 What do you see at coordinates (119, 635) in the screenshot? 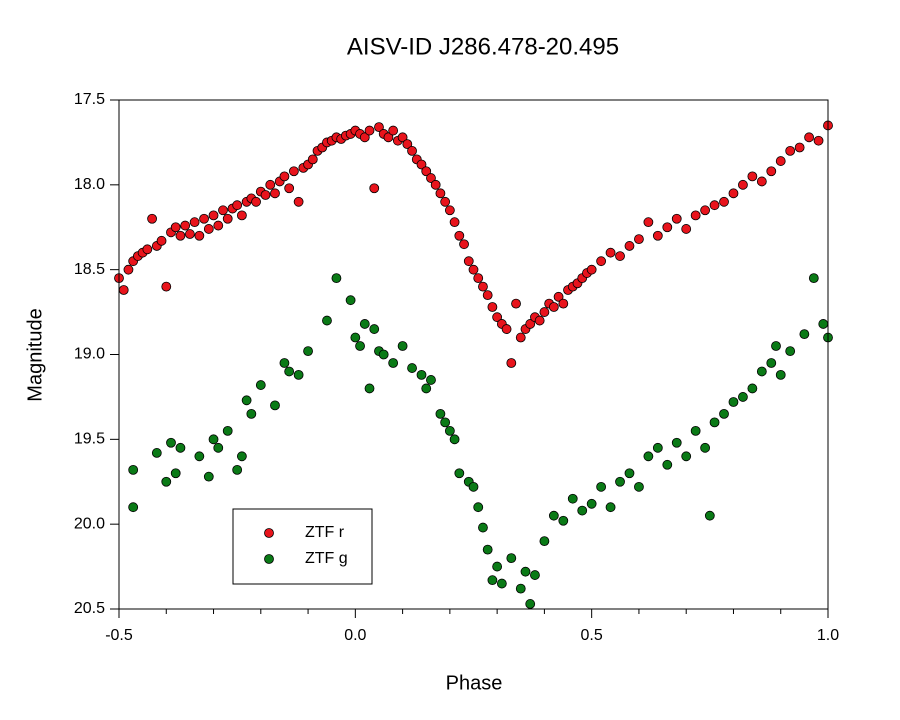
I see `x-tick-label: -0.5` at bounding box center [119, 635].